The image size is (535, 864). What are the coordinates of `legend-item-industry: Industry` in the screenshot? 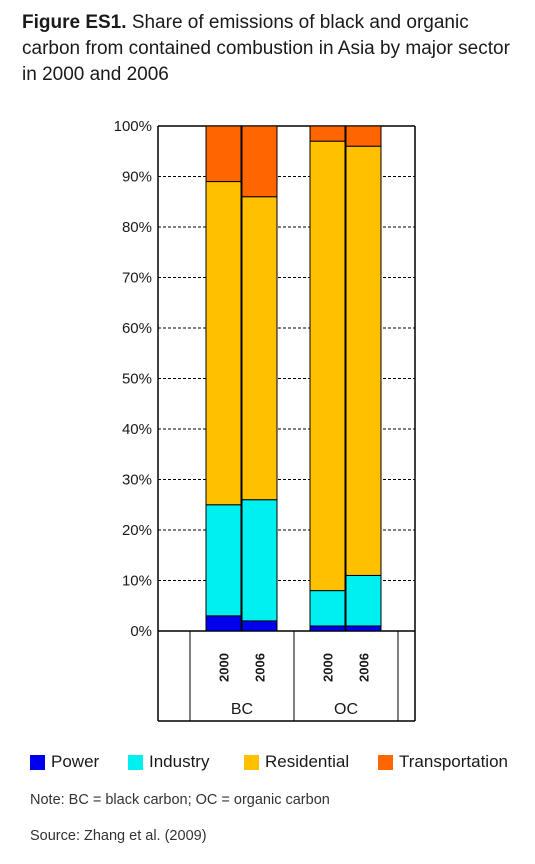 It's located at (168, 762).